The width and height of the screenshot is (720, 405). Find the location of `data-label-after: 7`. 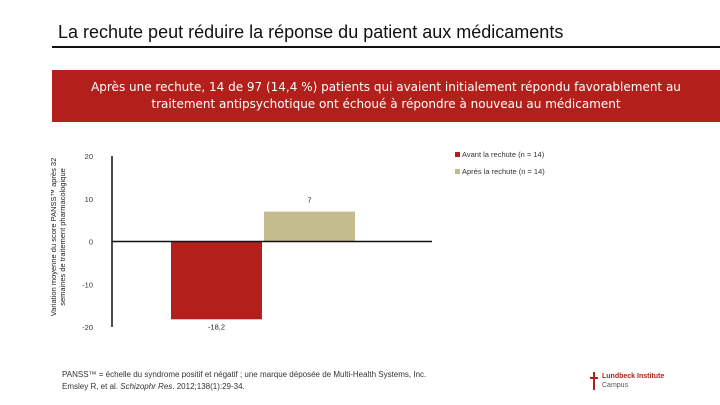

data-label-after: 7 is located at coordinates (309, 200).